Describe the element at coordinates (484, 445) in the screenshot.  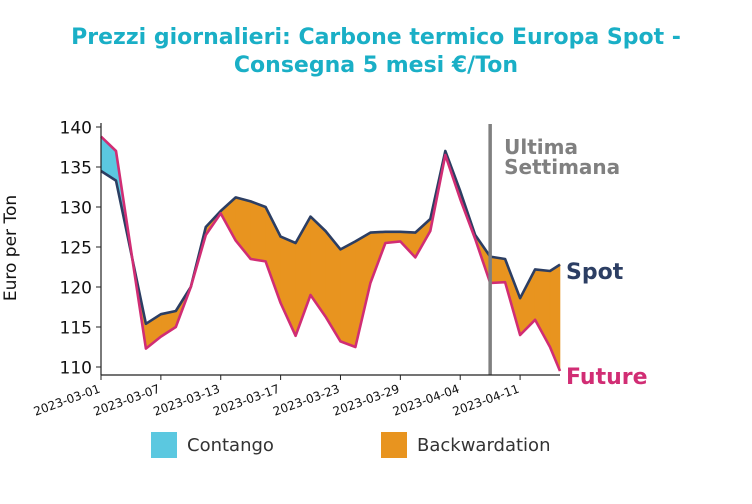
I see `legend-label-backwardation: Backwardation` at that location.